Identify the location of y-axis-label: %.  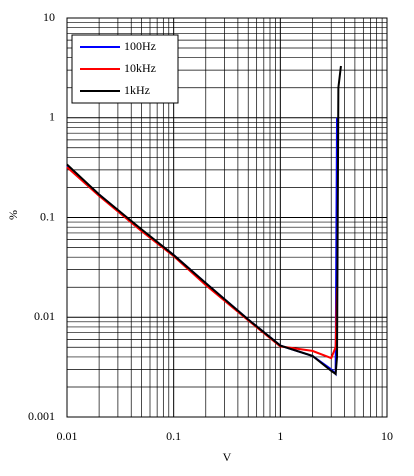
(13, 215).